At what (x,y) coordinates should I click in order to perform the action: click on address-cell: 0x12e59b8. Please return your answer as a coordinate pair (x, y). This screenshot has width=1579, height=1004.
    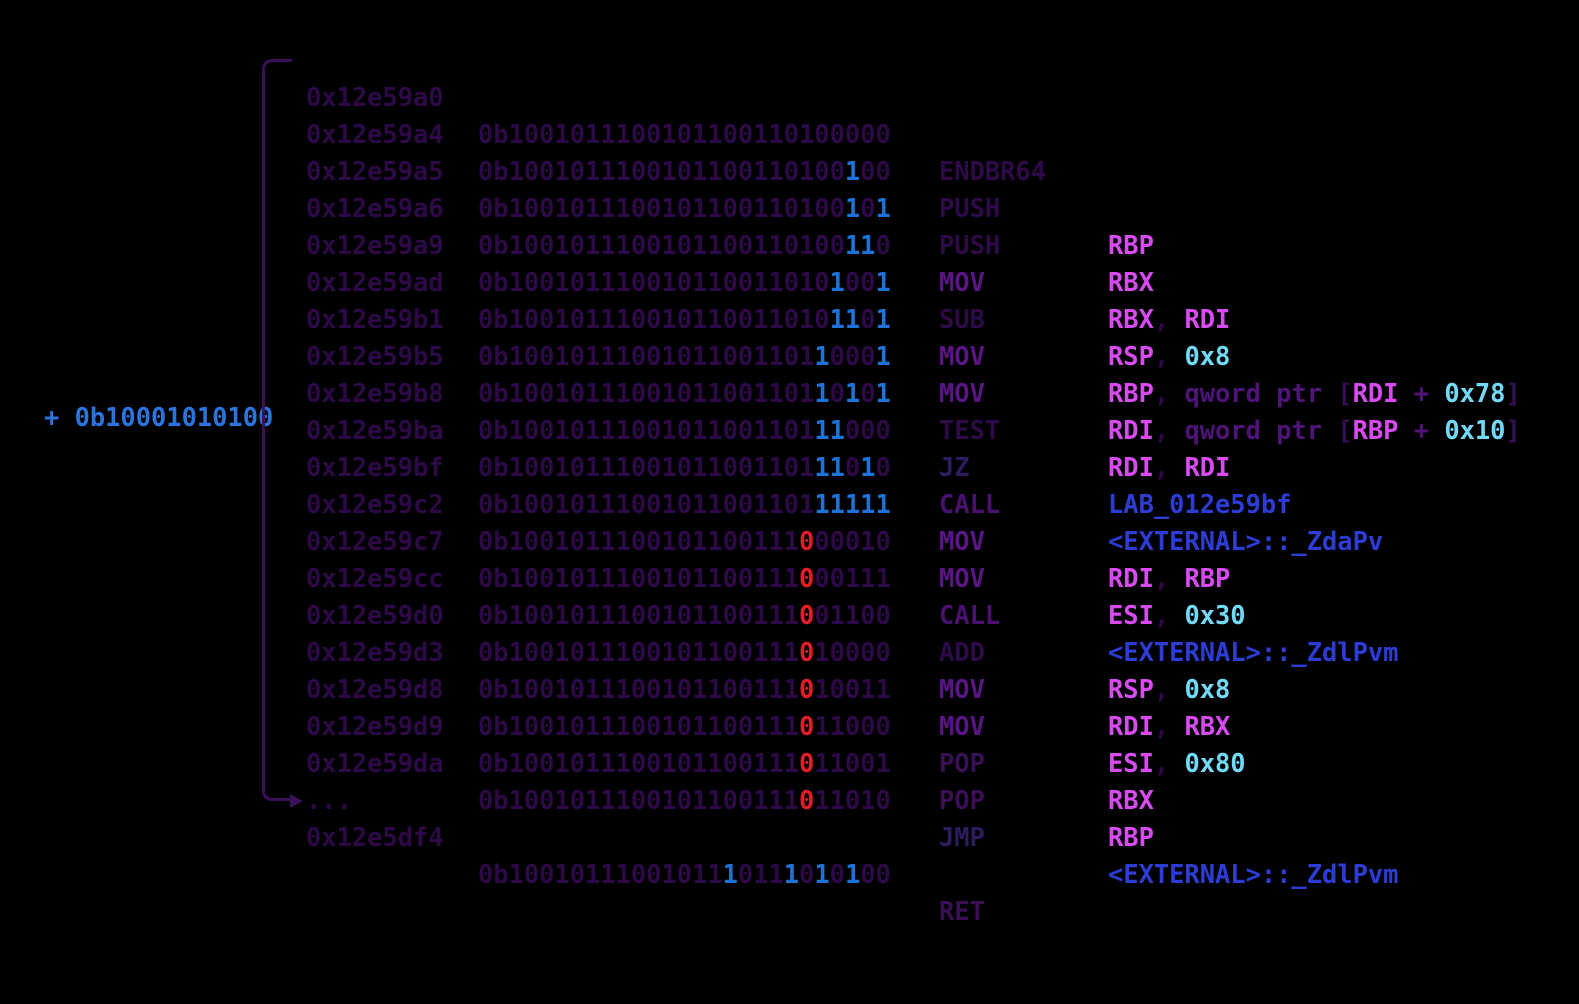
    Looking at the image, I should click on (375, 393).